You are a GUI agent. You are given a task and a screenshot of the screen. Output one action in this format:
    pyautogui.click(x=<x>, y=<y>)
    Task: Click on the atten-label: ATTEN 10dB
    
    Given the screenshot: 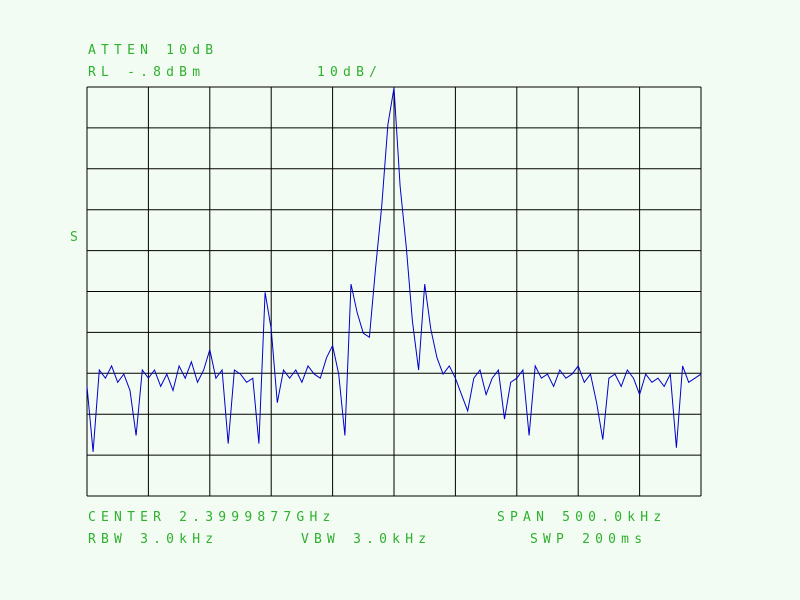 What is the action you would take?
    pyautogui.click(x=153, y=50)
    